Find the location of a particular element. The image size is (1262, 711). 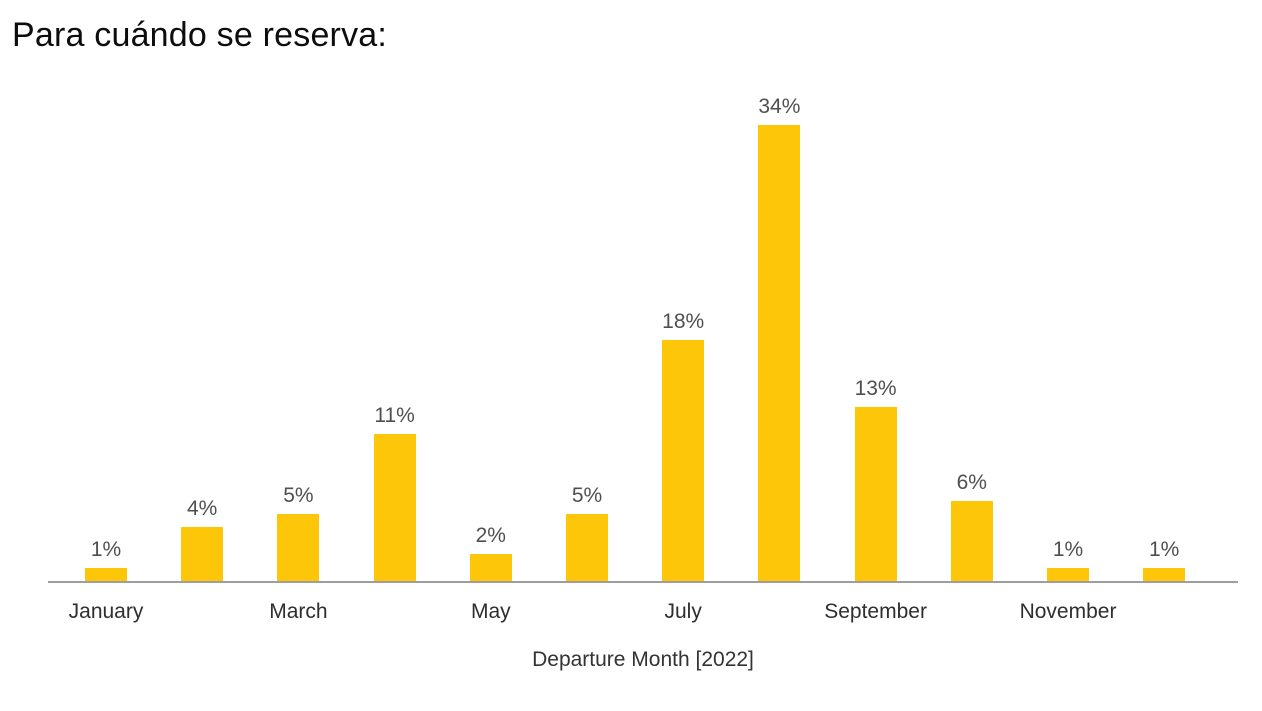

bar-value-label: 4% is located at coordinates (202, 508).